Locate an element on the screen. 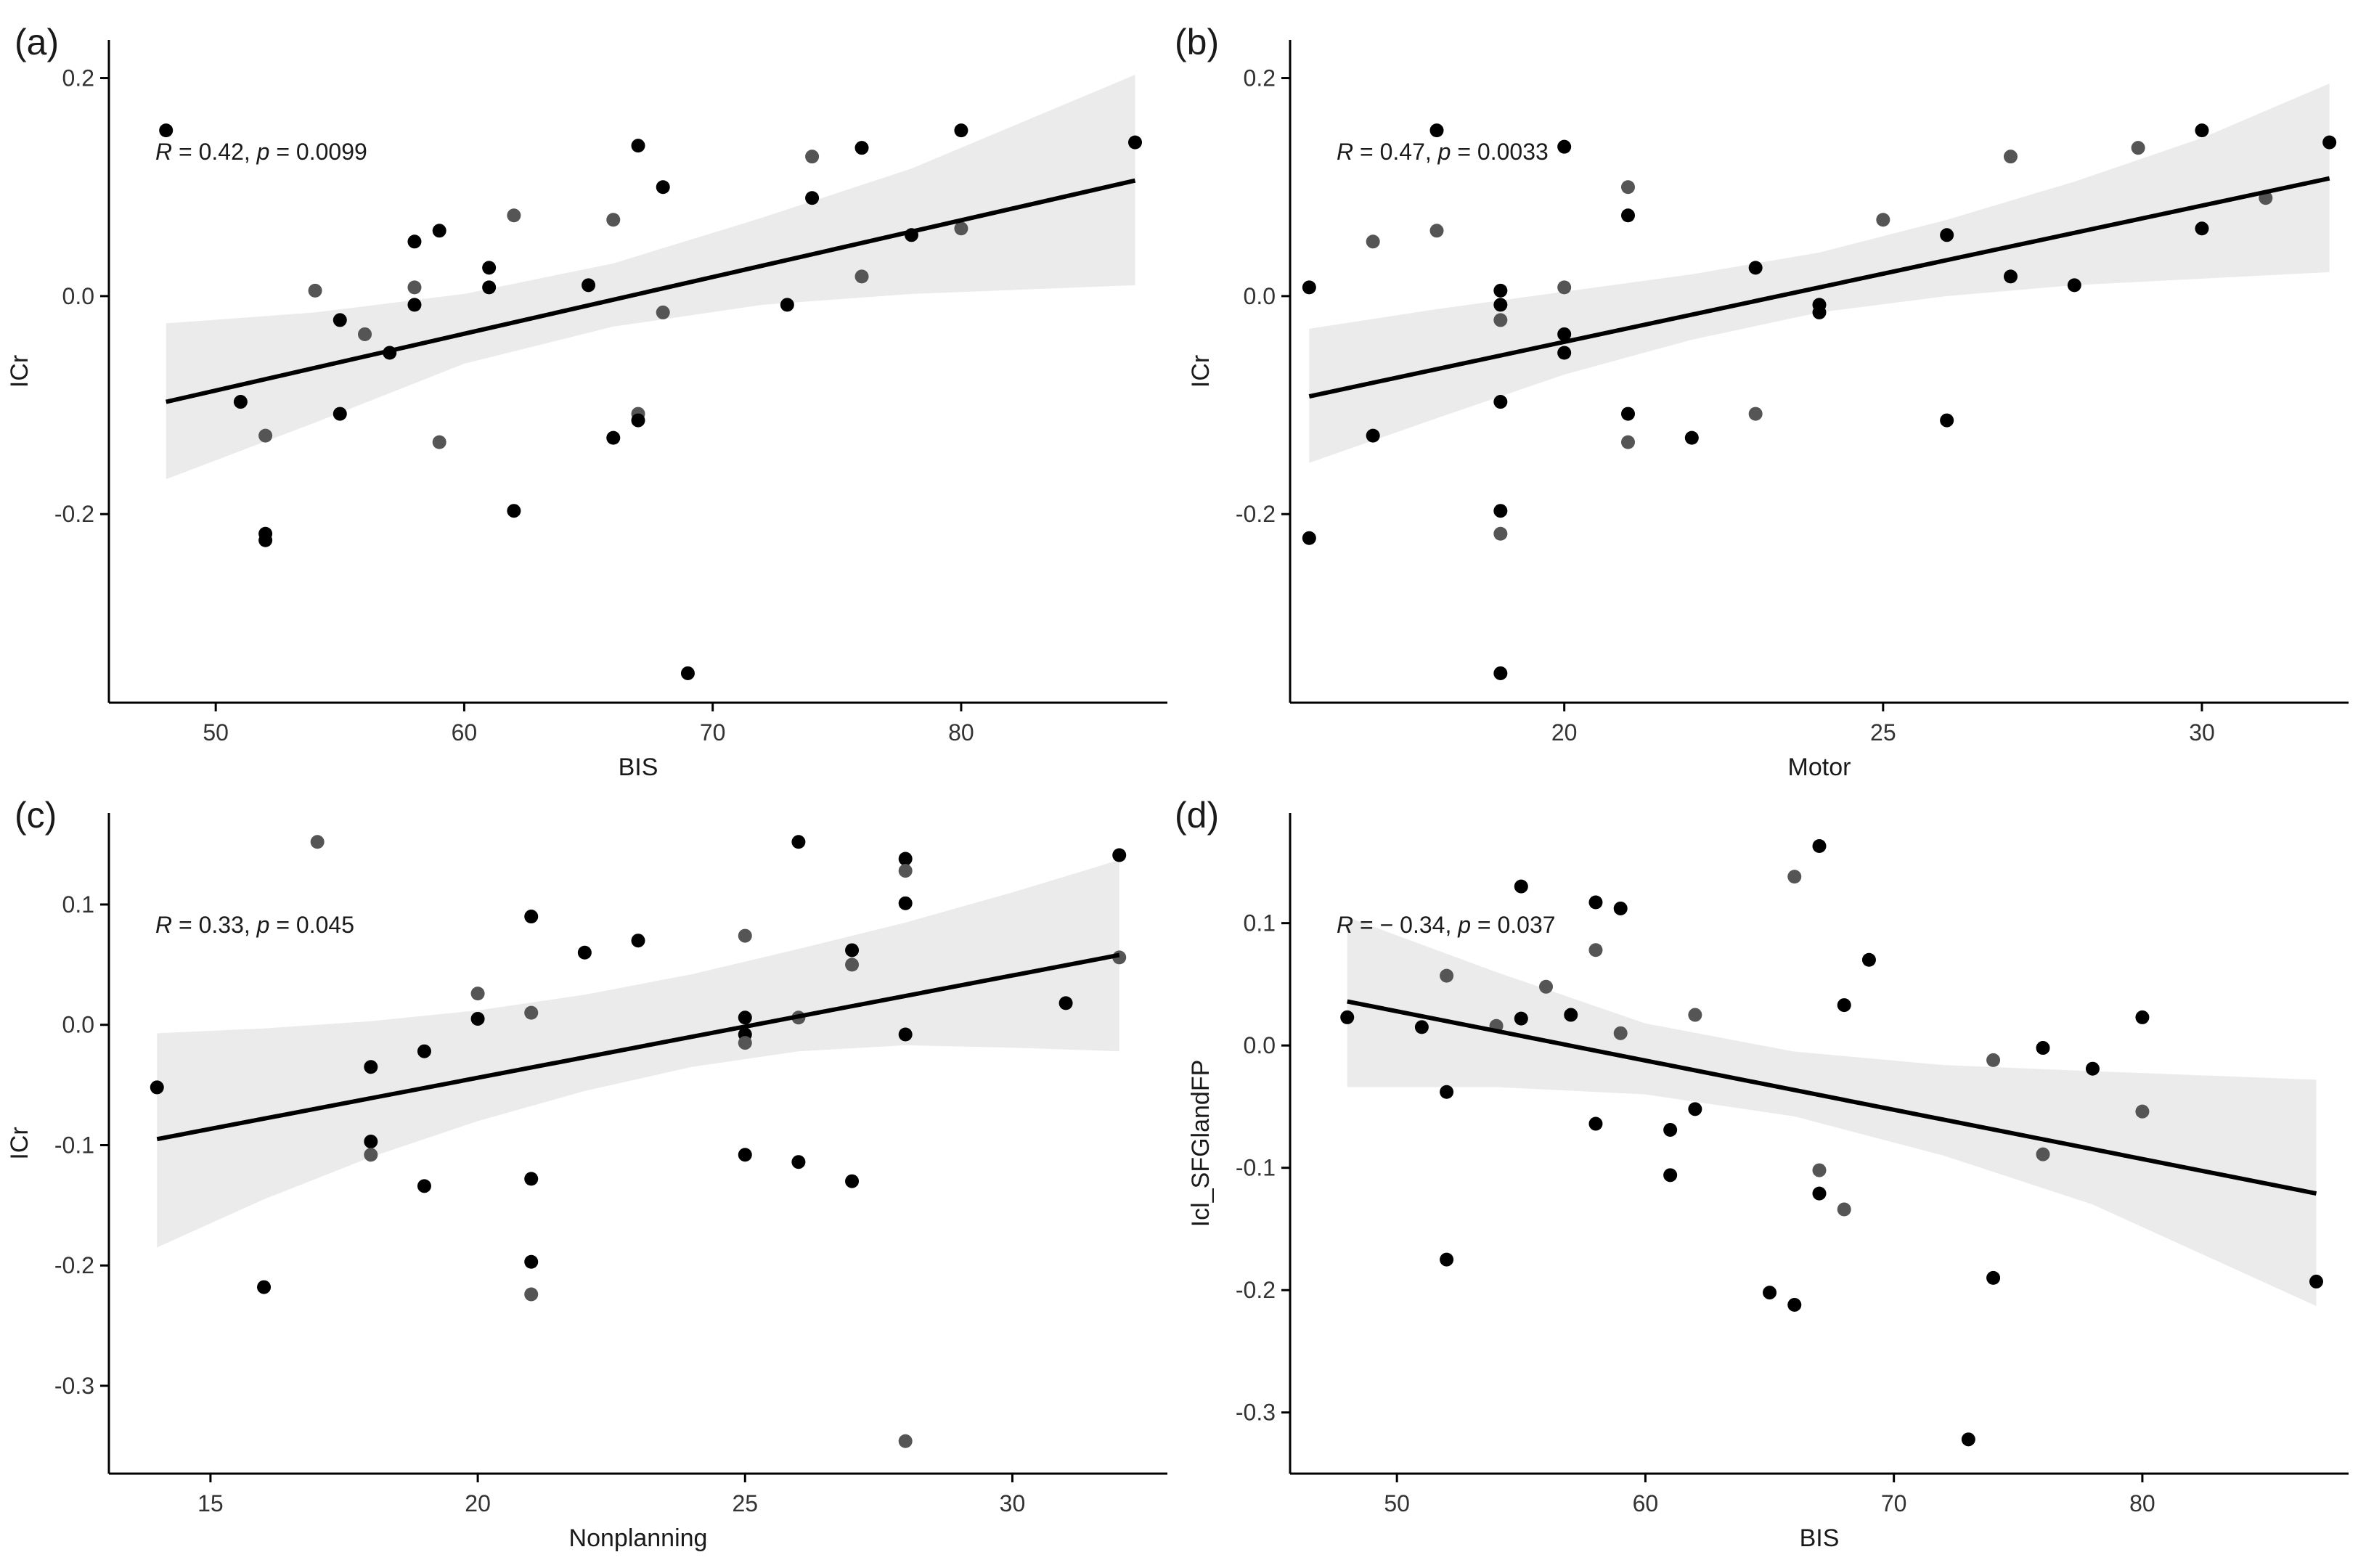  x-tick-label: 50 is located at coordinates (1397, 1503).